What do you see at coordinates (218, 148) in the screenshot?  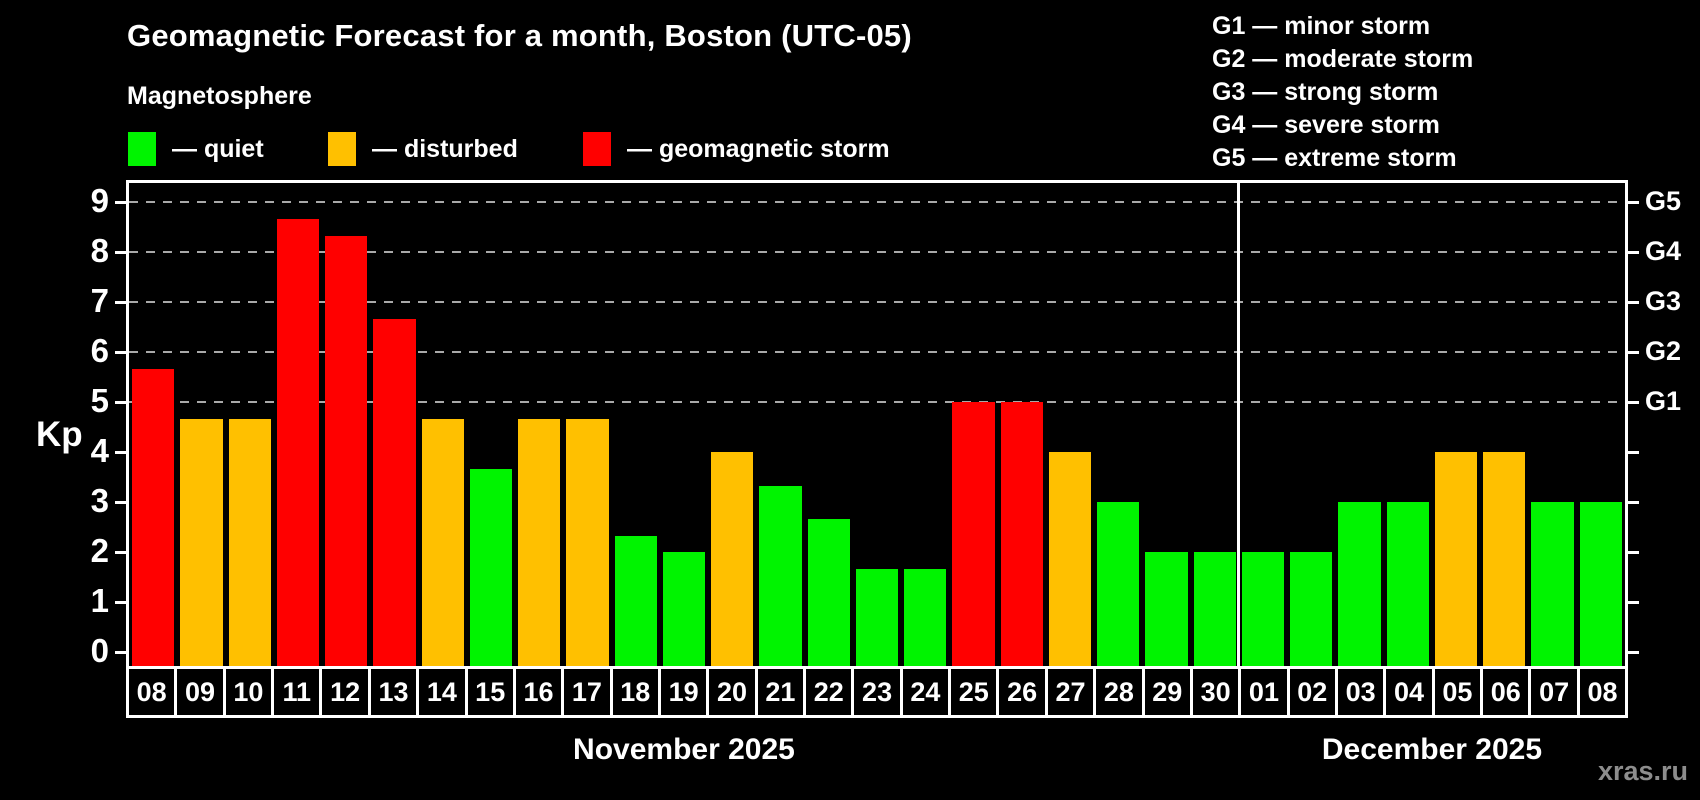 I see `legend-label-quiet: — quiet` at bounding box center [218, 148].